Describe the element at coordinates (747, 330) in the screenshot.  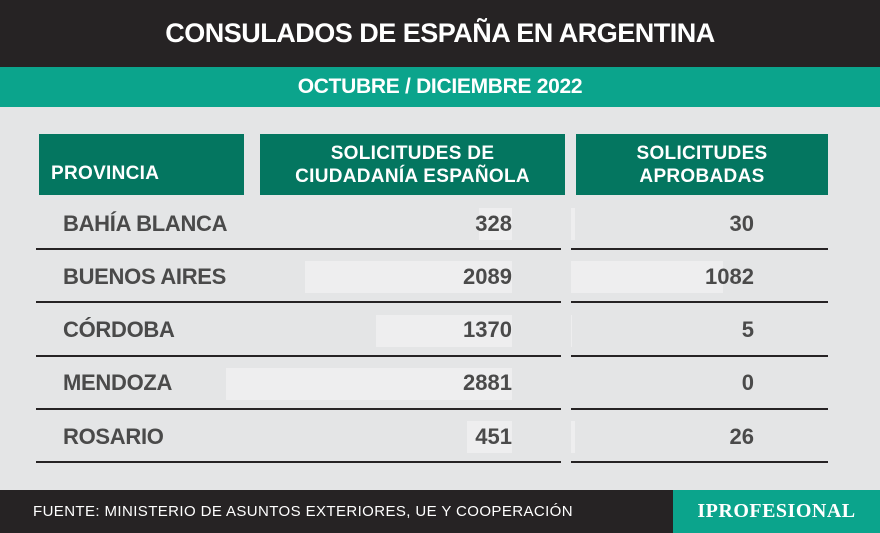
I see `aprobadas-value: 5` at that location.